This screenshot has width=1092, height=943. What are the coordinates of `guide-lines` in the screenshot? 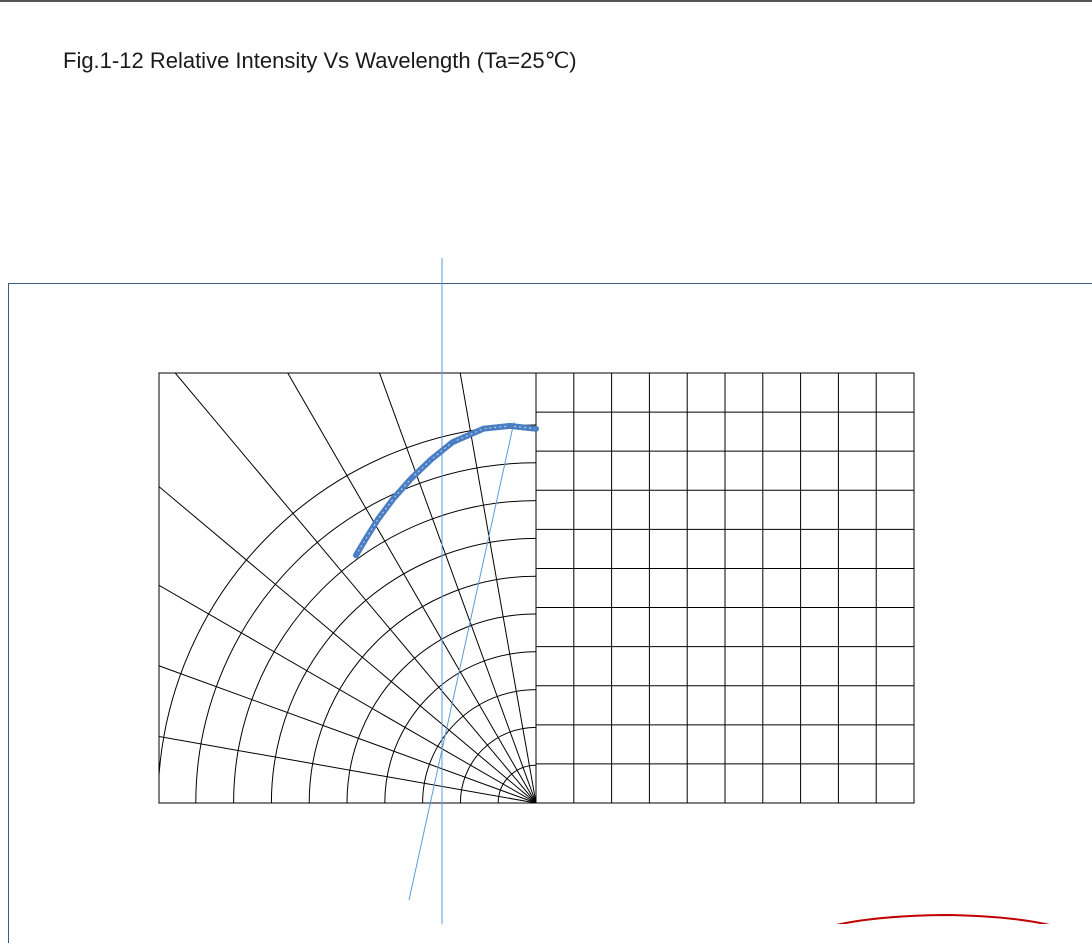 It's located at (461, 591).